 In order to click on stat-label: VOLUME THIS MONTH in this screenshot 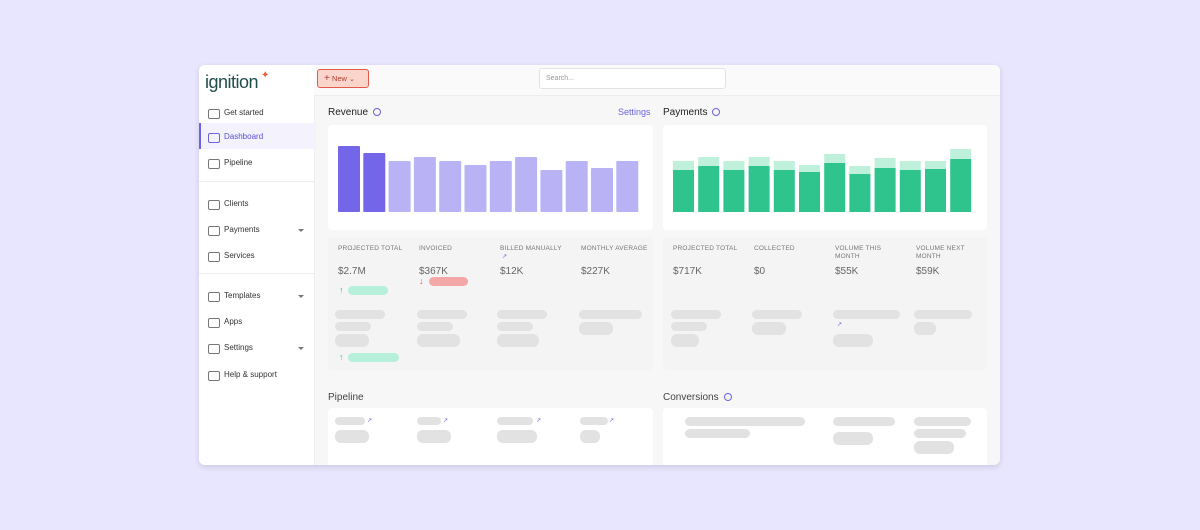, I will do `click(858, 252)`.